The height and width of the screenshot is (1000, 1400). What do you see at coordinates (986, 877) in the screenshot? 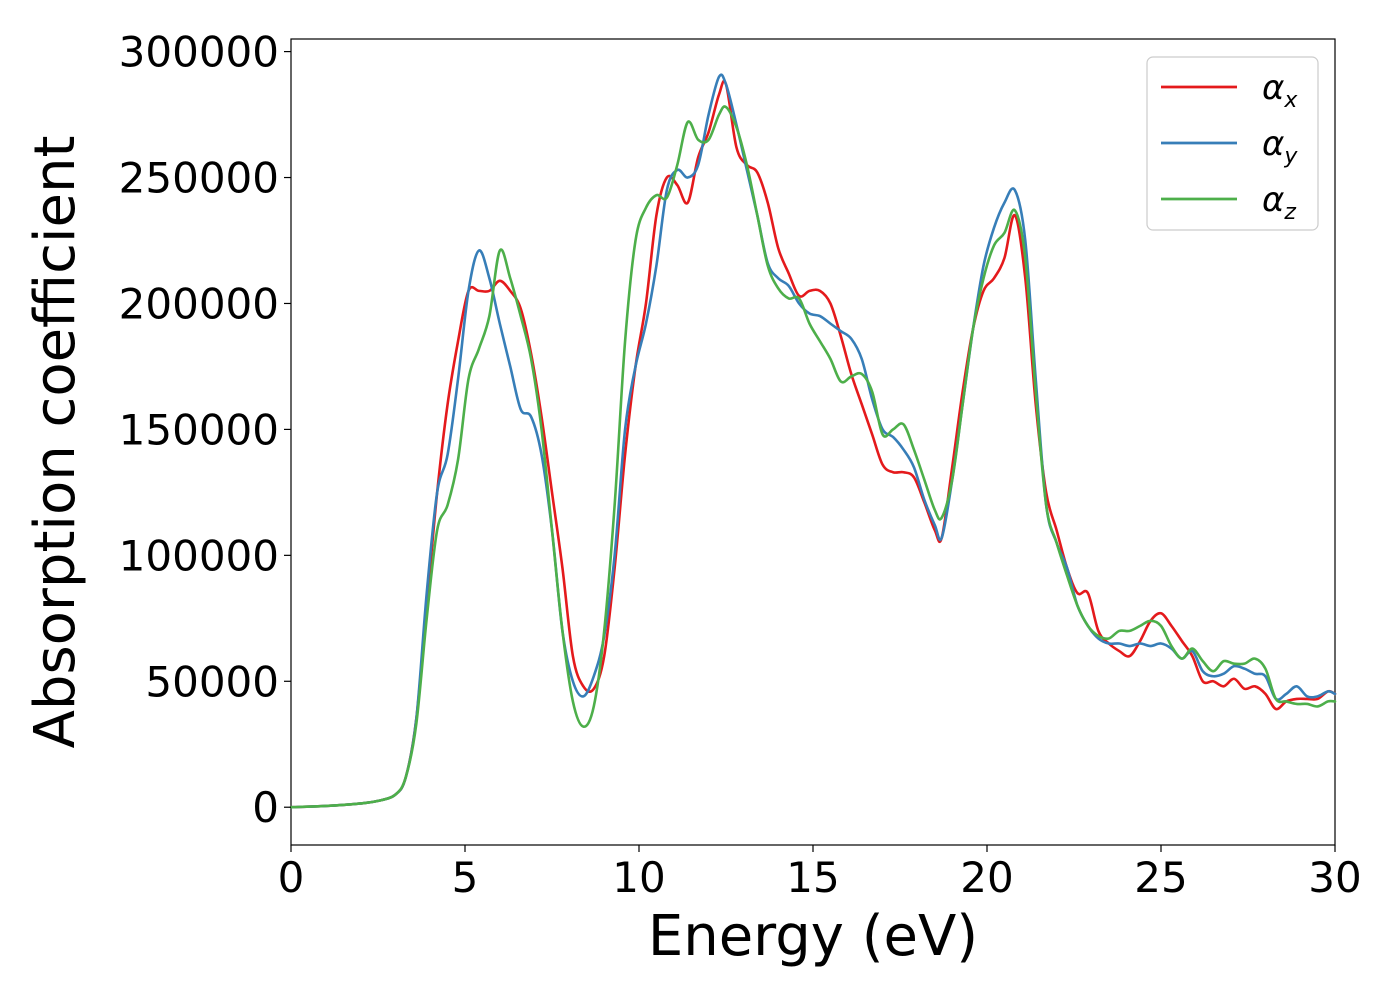
I see `x-tick-label: 20` at bounding box center [986, 877].